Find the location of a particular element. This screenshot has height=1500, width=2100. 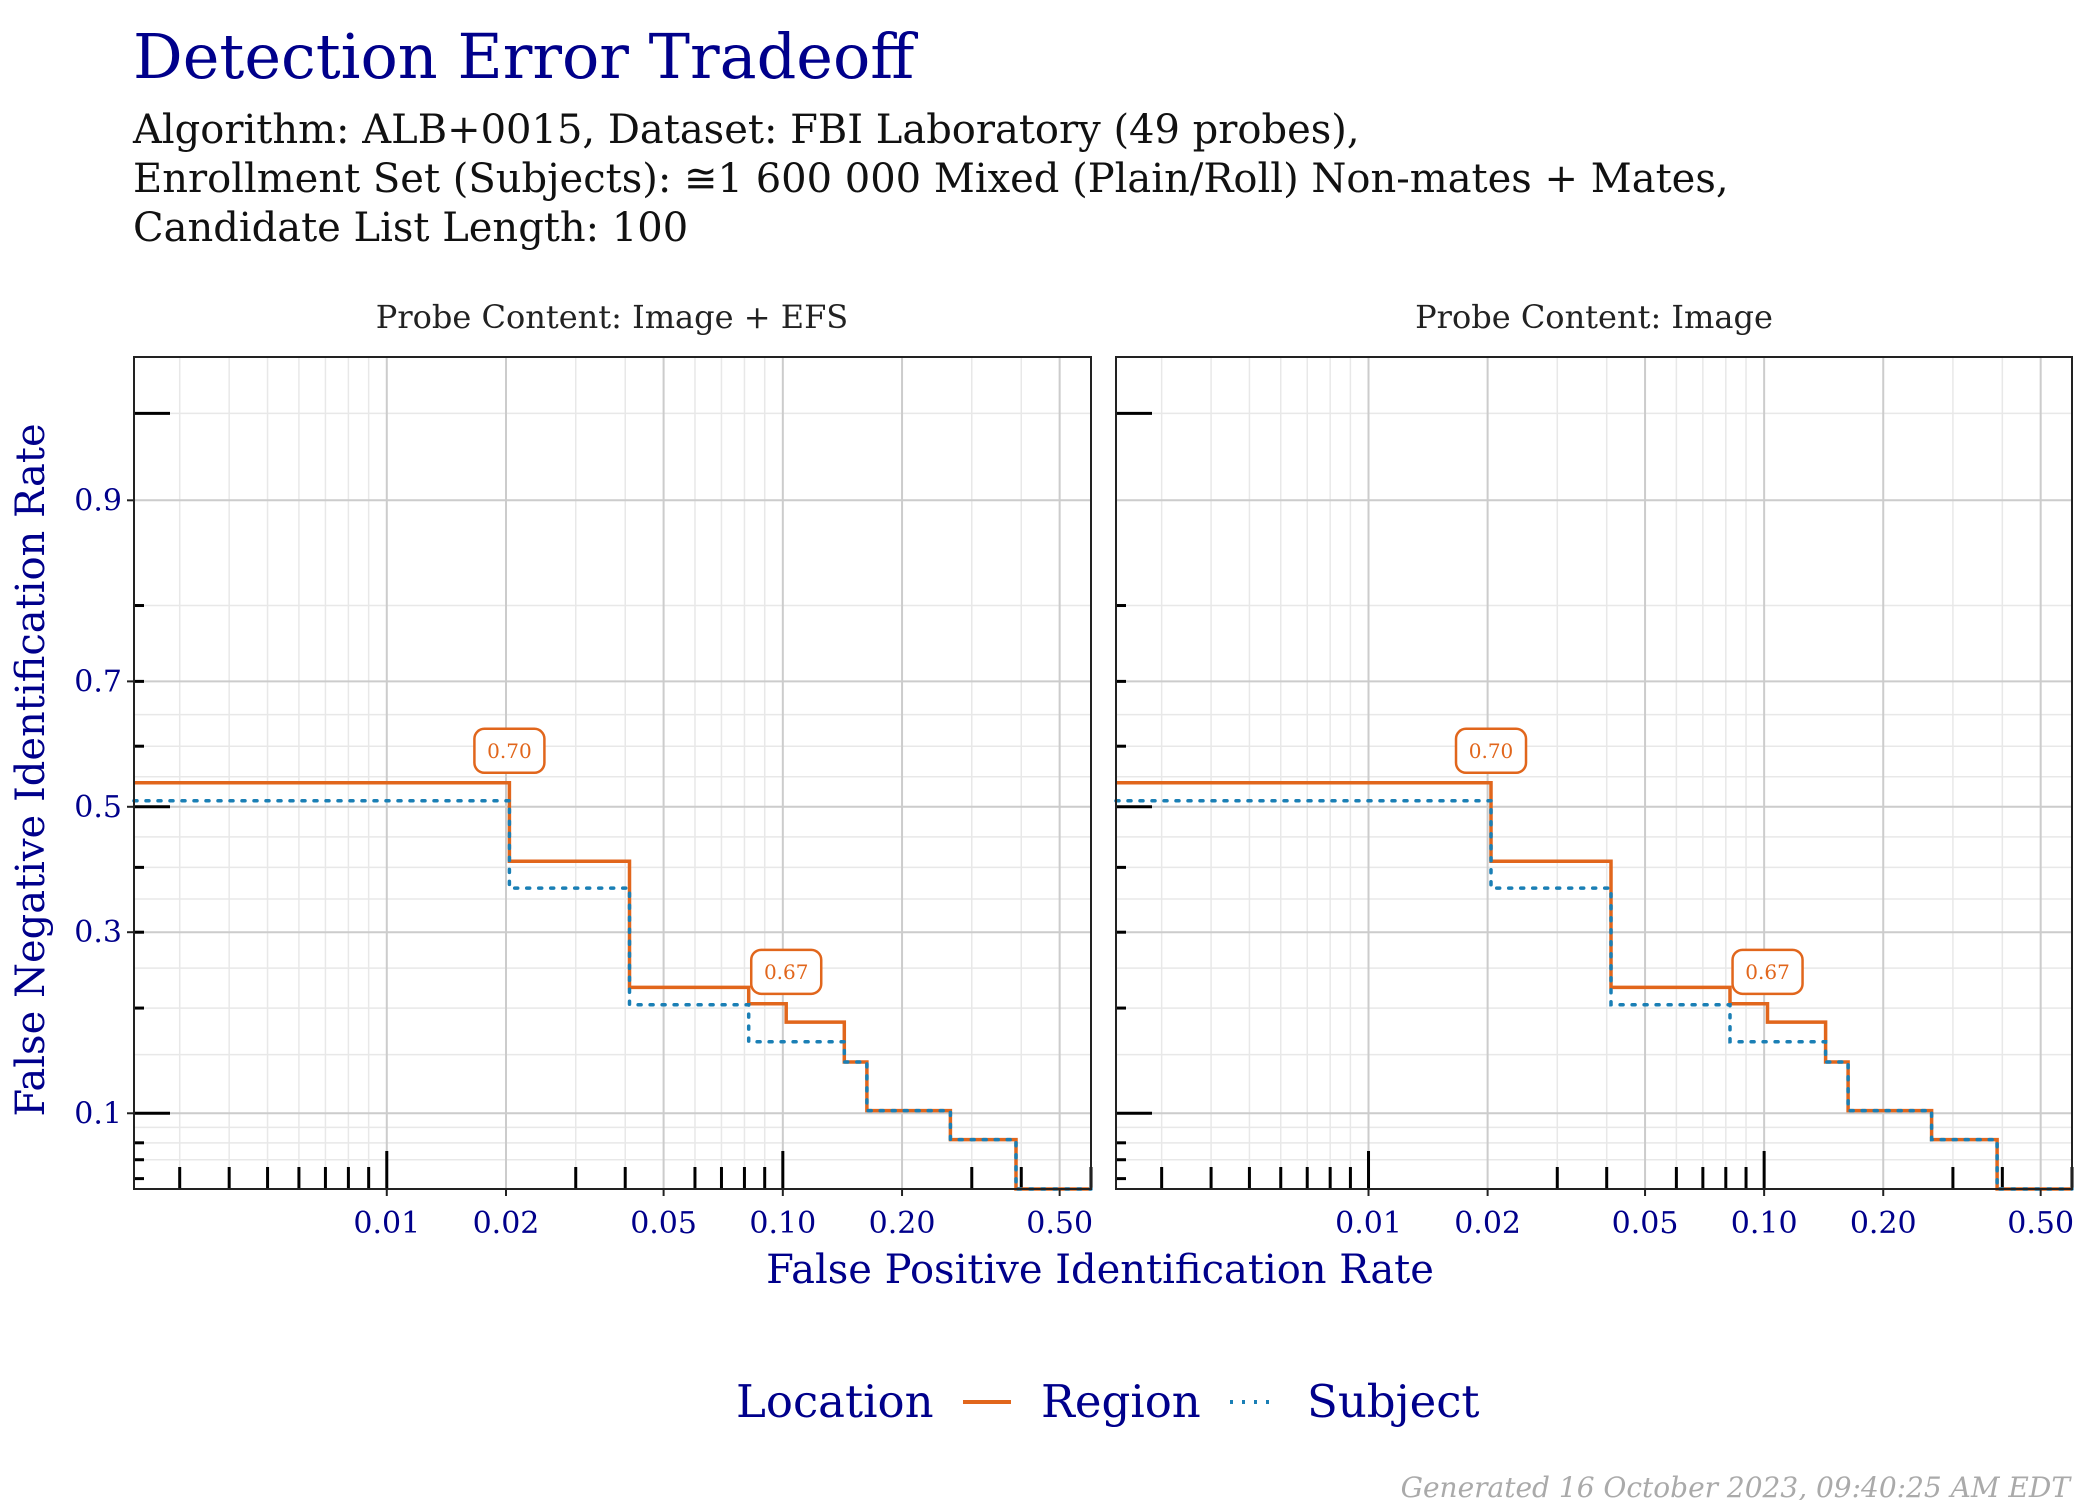

legend: Location Region Subject is located at coordinates (1108, 1401).